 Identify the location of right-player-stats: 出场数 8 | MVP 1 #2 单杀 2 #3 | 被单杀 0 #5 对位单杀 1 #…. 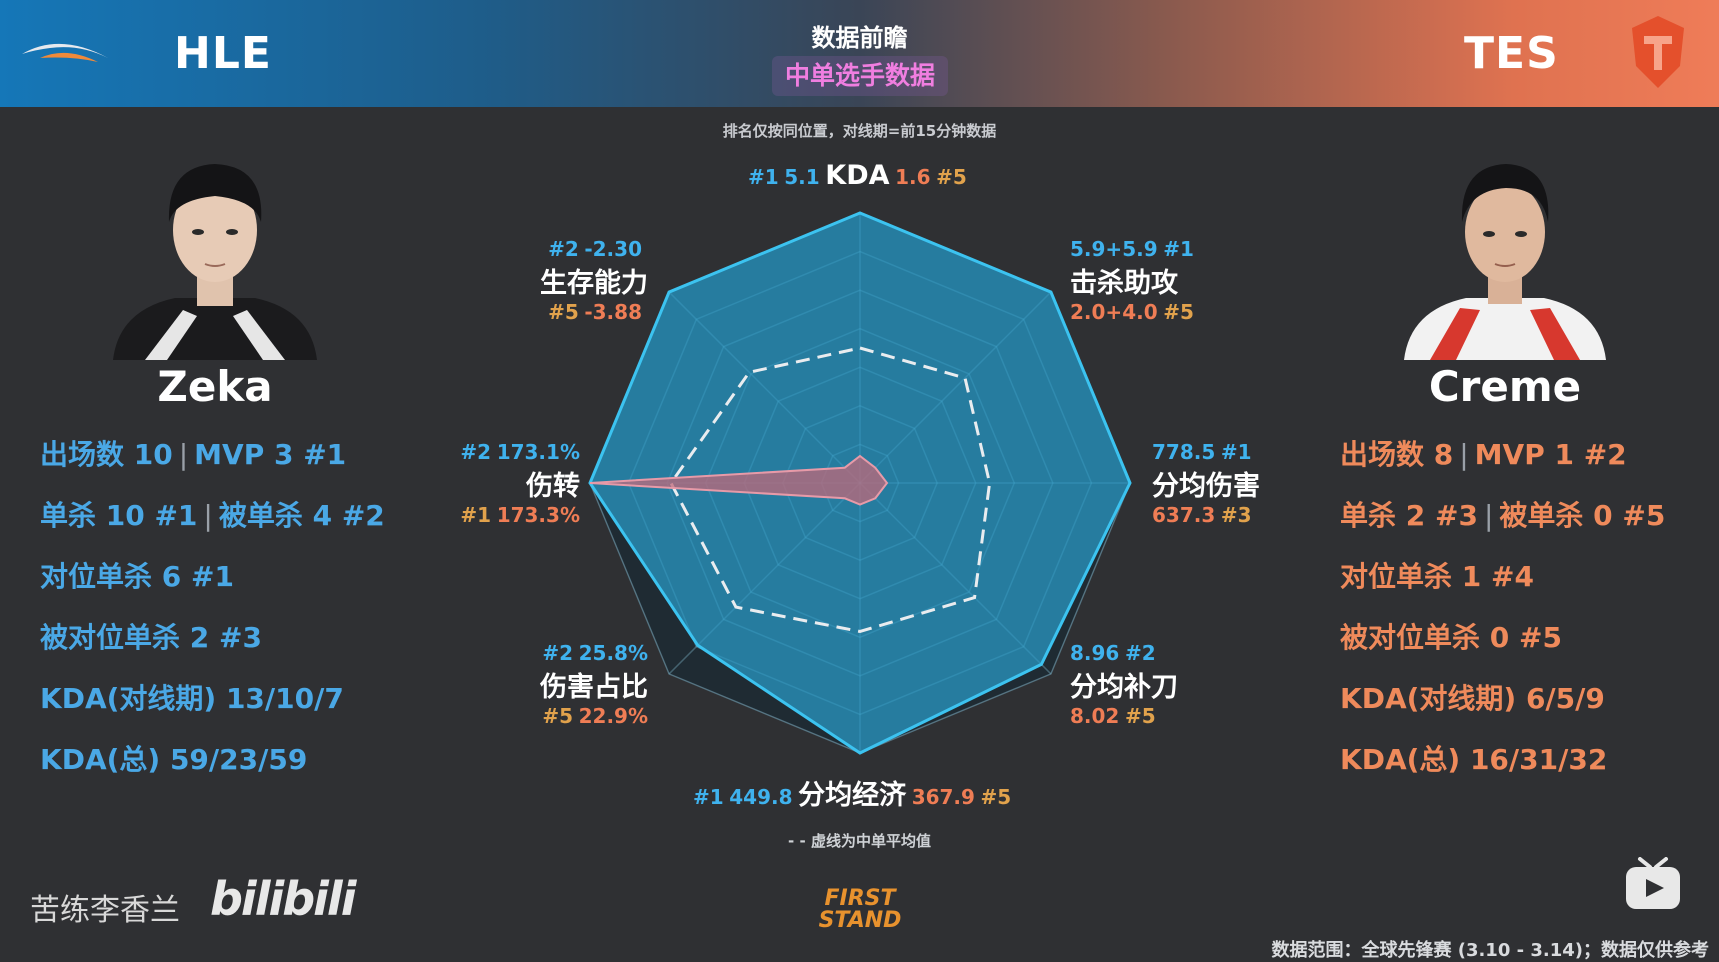
(1502, 618).